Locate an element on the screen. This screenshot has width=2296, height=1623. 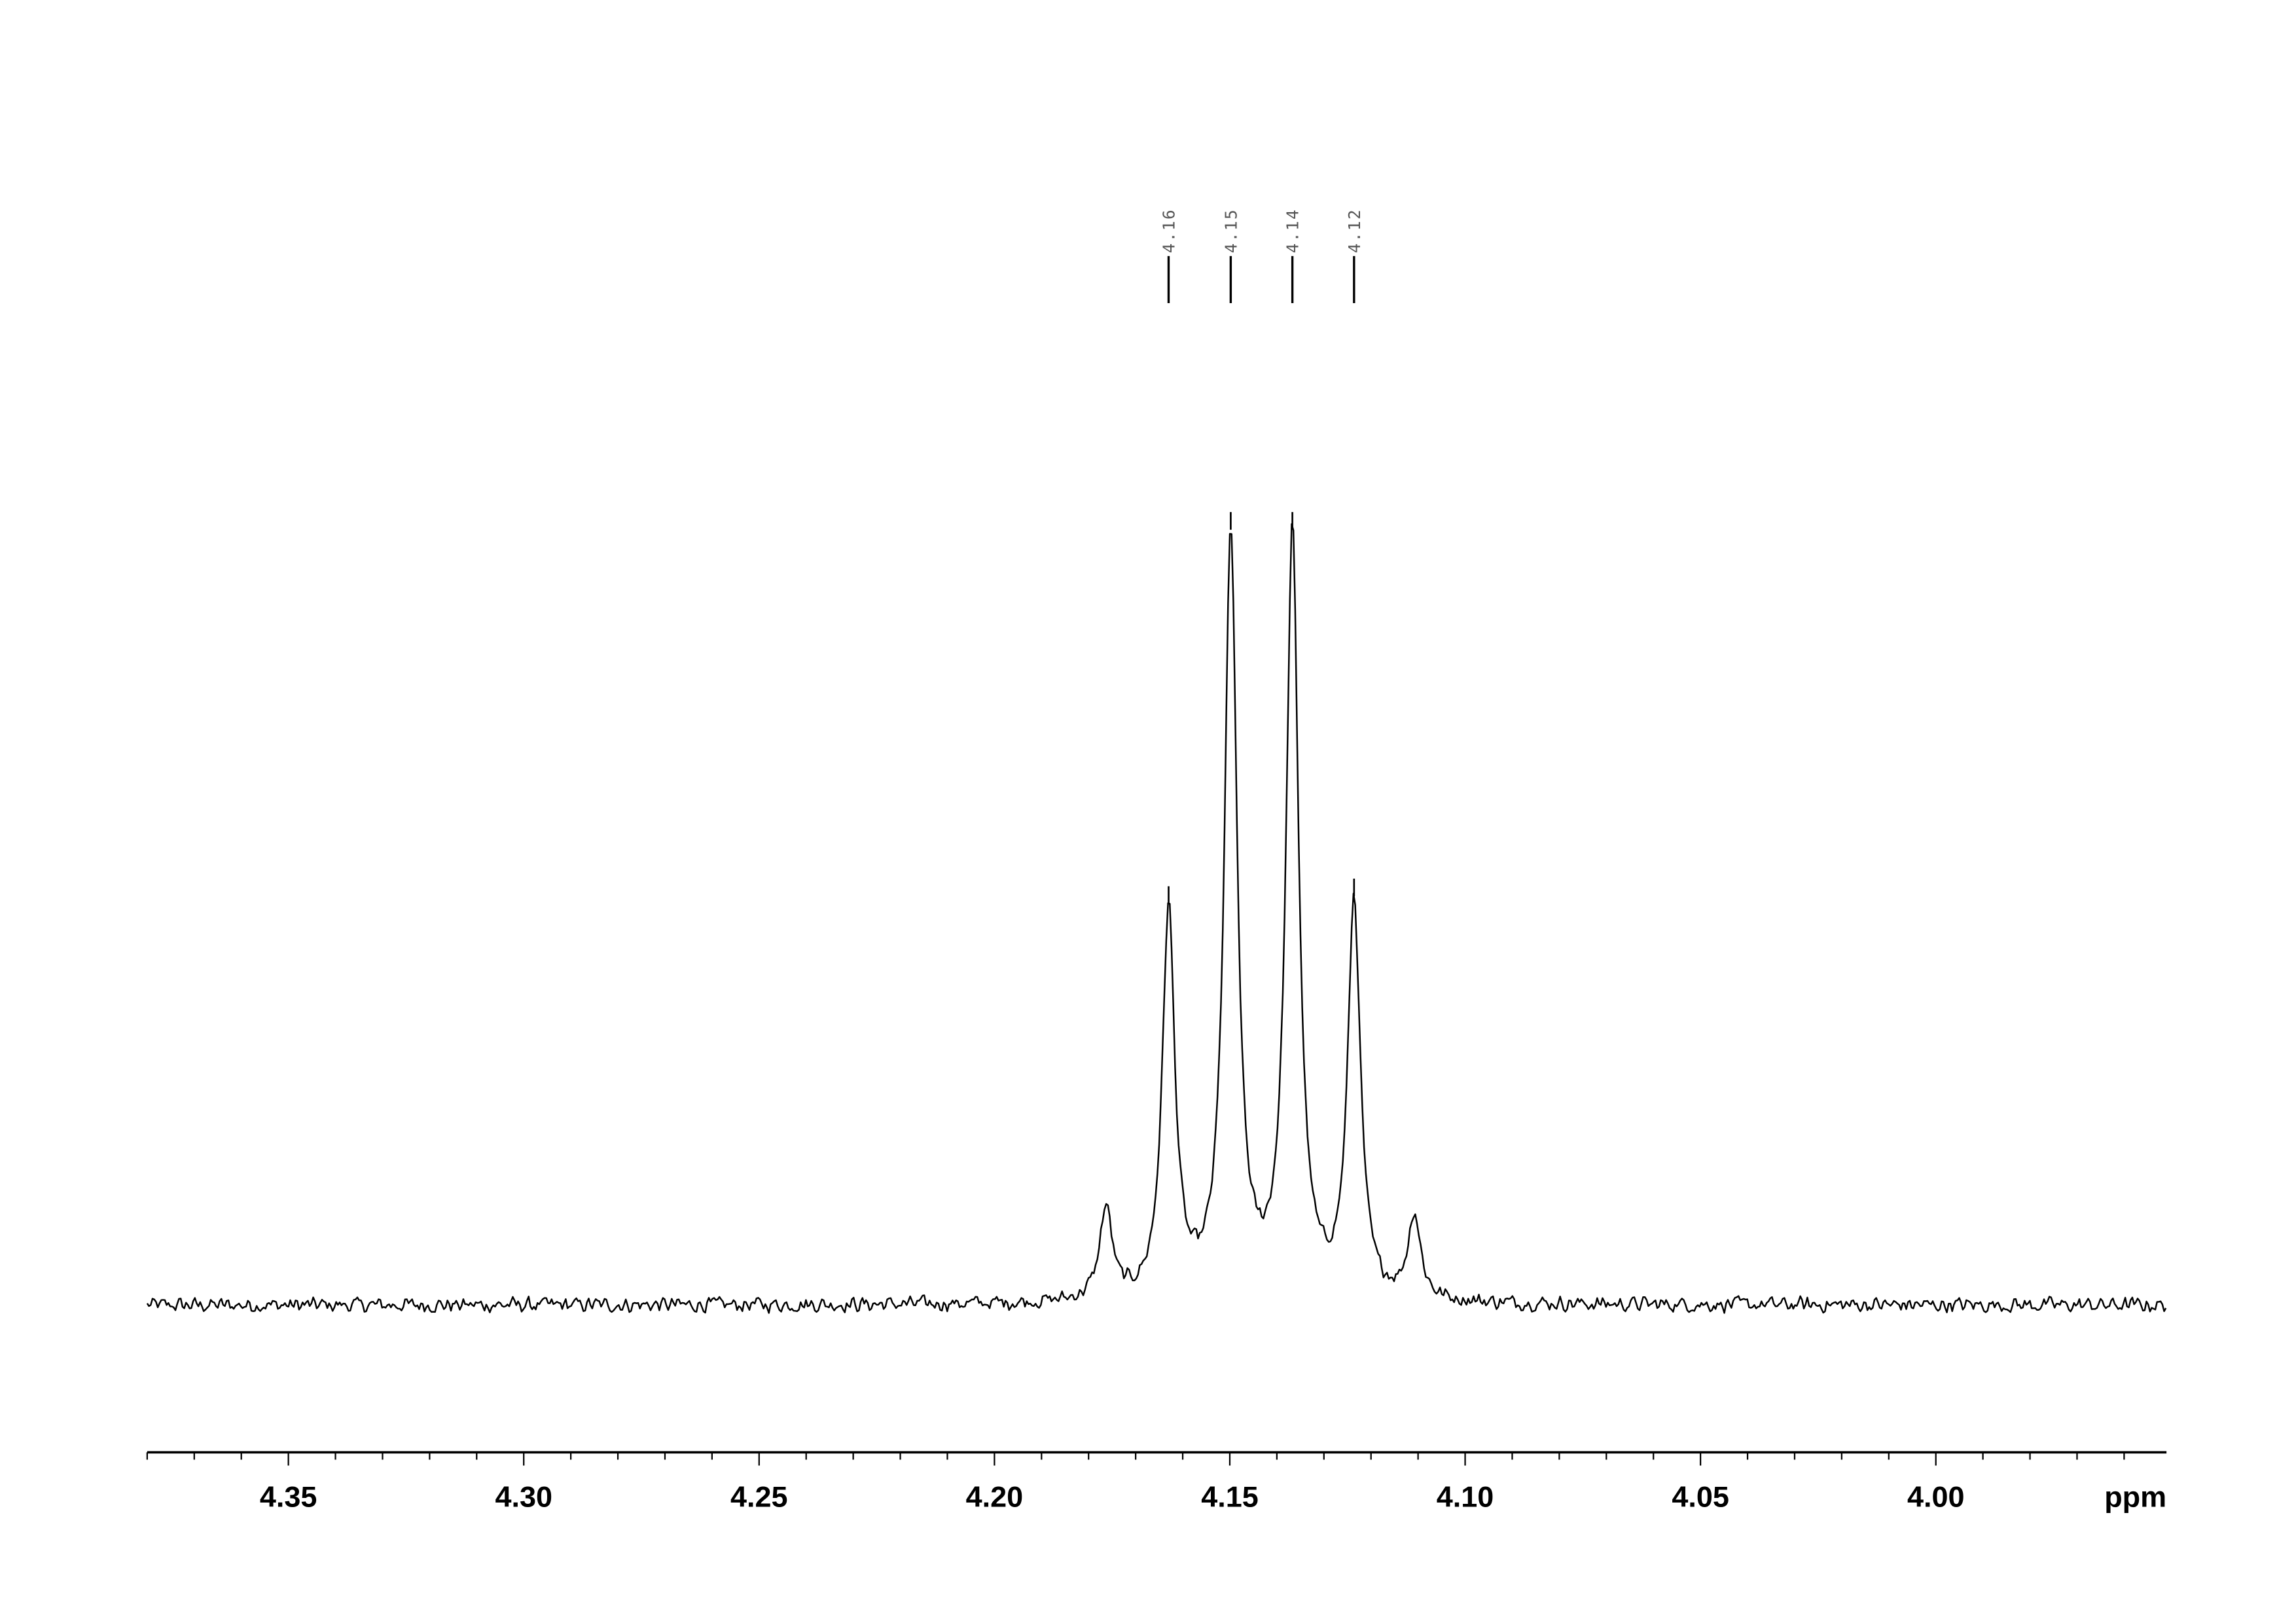
peak-label: 4.14 is located at coordinates (1292, 230).